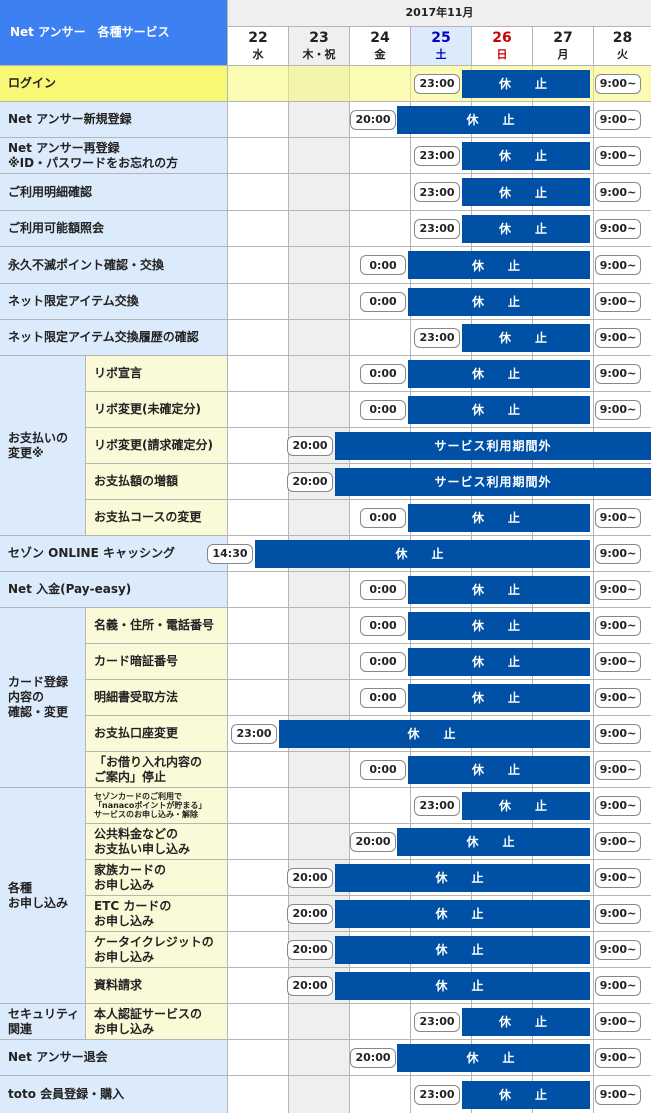 The image size is (651, 1113). Describe the element at coordinates (156, 985) in the screenshot. I see `service-label: 資料請求` at that location.